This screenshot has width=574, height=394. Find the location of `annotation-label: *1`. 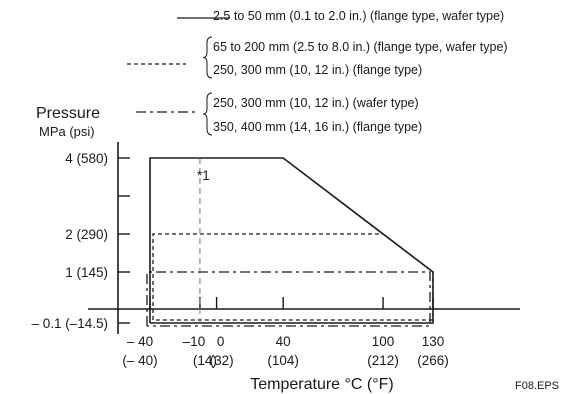

annotation-label: *1 is located at coordinates (203, 175).